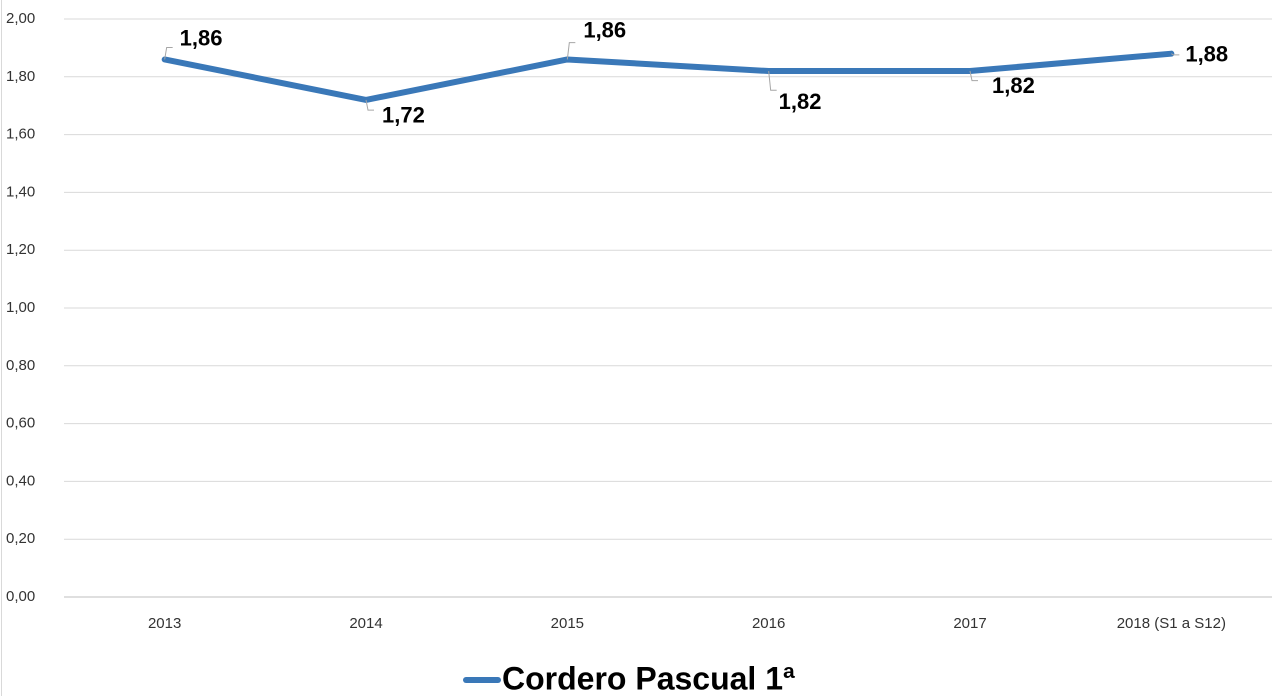 The width and height of the screenshot is (1278, 696). What do you see at coordinates (1206, 53) in the screenshot?
I see `data-label: 1,88` at bounding box center [1206, 53].